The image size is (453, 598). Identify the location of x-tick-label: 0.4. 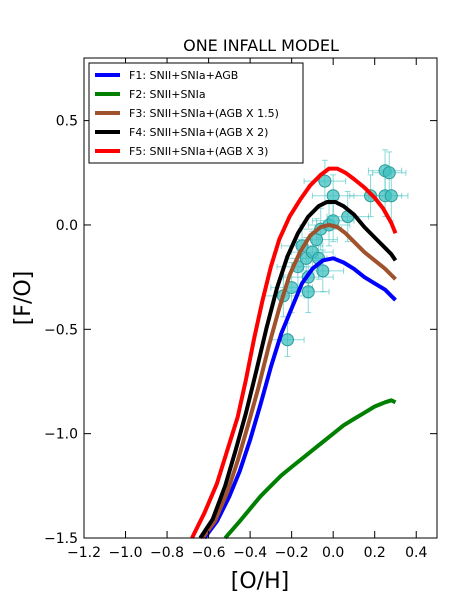
(416, 553).